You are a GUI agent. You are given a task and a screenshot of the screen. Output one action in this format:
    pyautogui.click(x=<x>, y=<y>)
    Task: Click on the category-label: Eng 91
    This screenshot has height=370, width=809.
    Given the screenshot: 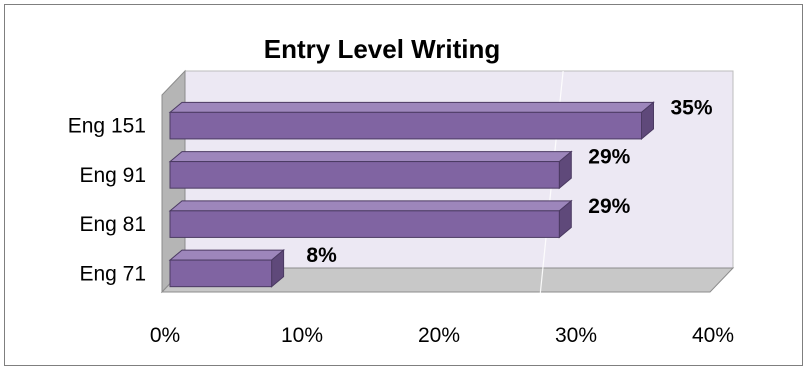 What is the action you would take?
    pyautogui.click(x=112, y=175)
    